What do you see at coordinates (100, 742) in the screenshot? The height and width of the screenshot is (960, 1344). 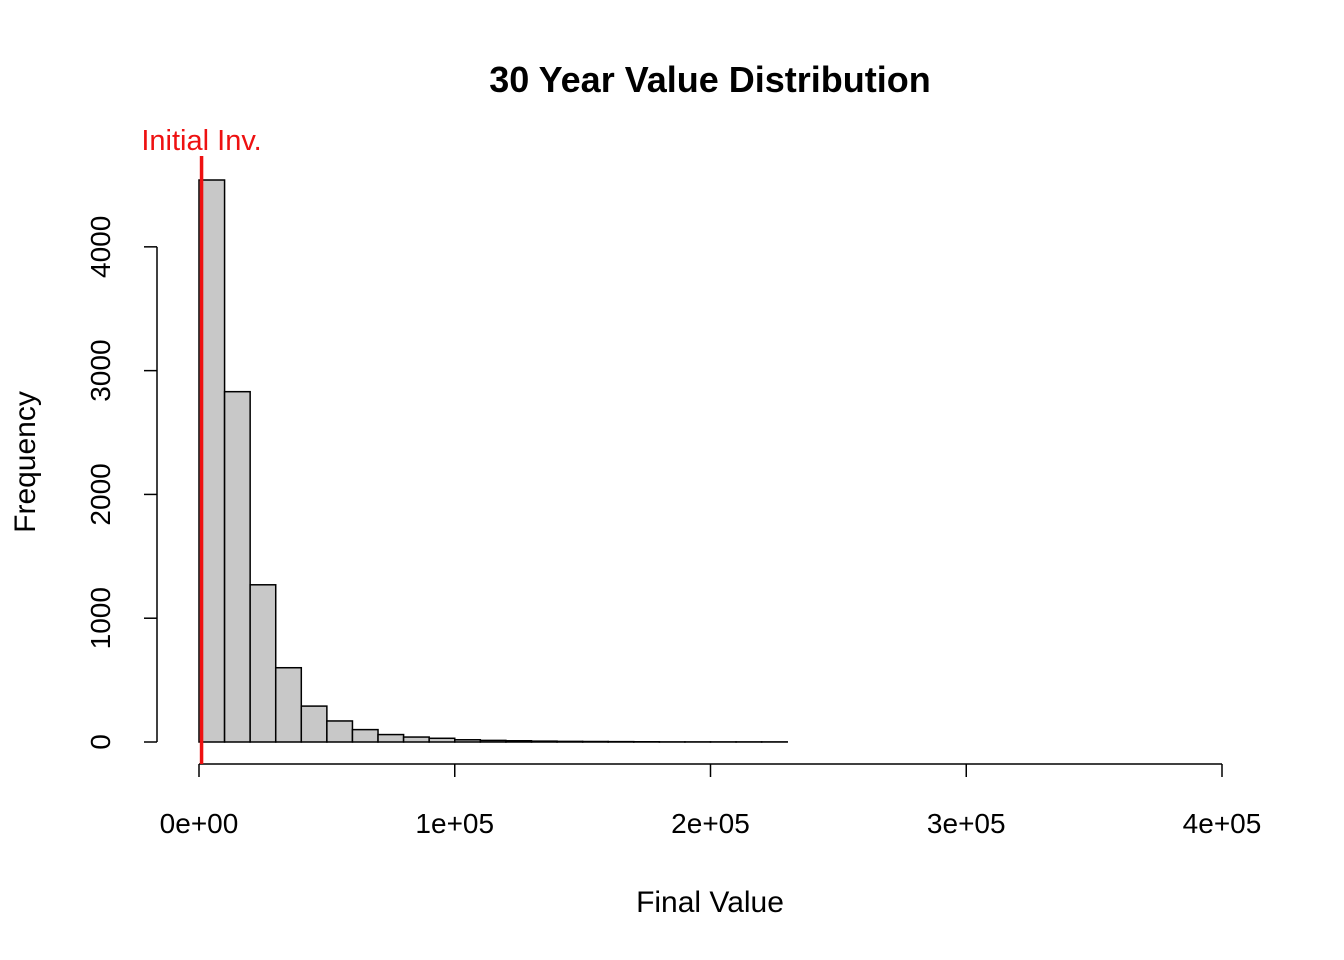 I see `y-tick-label: 0` at bounding box center [100, 742].